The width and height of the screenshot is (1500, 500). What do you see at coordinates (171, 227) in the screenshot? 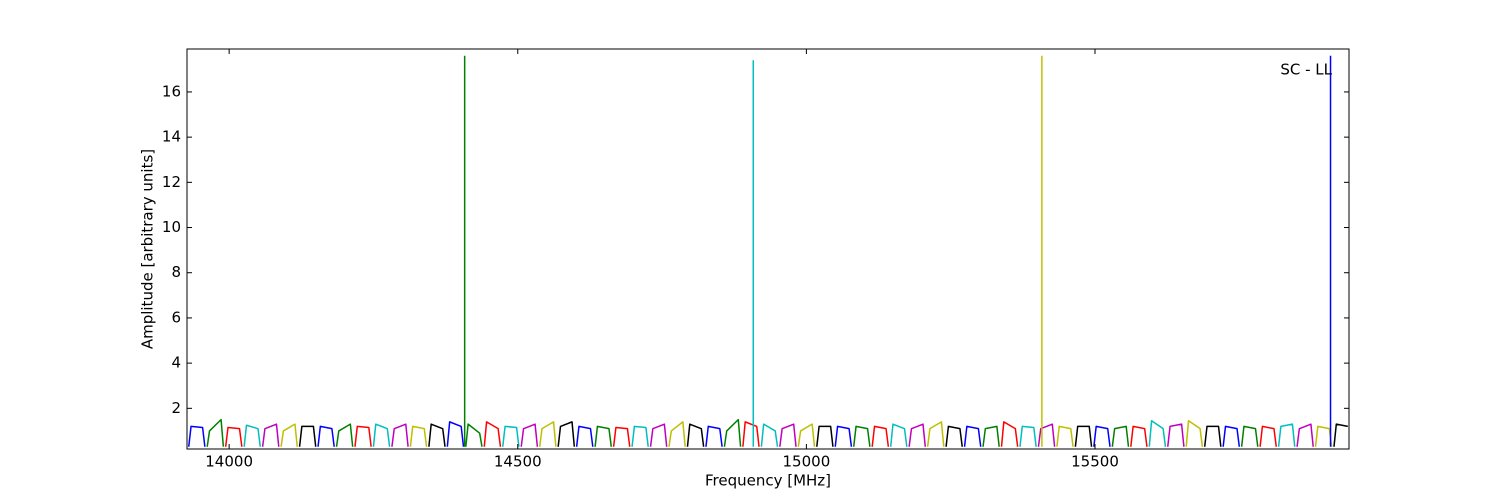
I see `y-tick-label: 10` at bounding box center [171, 227].